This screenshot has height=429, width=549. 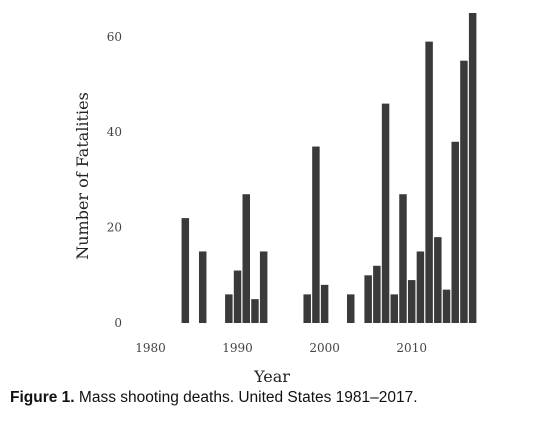 What do you see at coordinates (42, 397) in the screenshot?
I see `figure-caption-label: Figure 1.` at bounding box center [42, 397].